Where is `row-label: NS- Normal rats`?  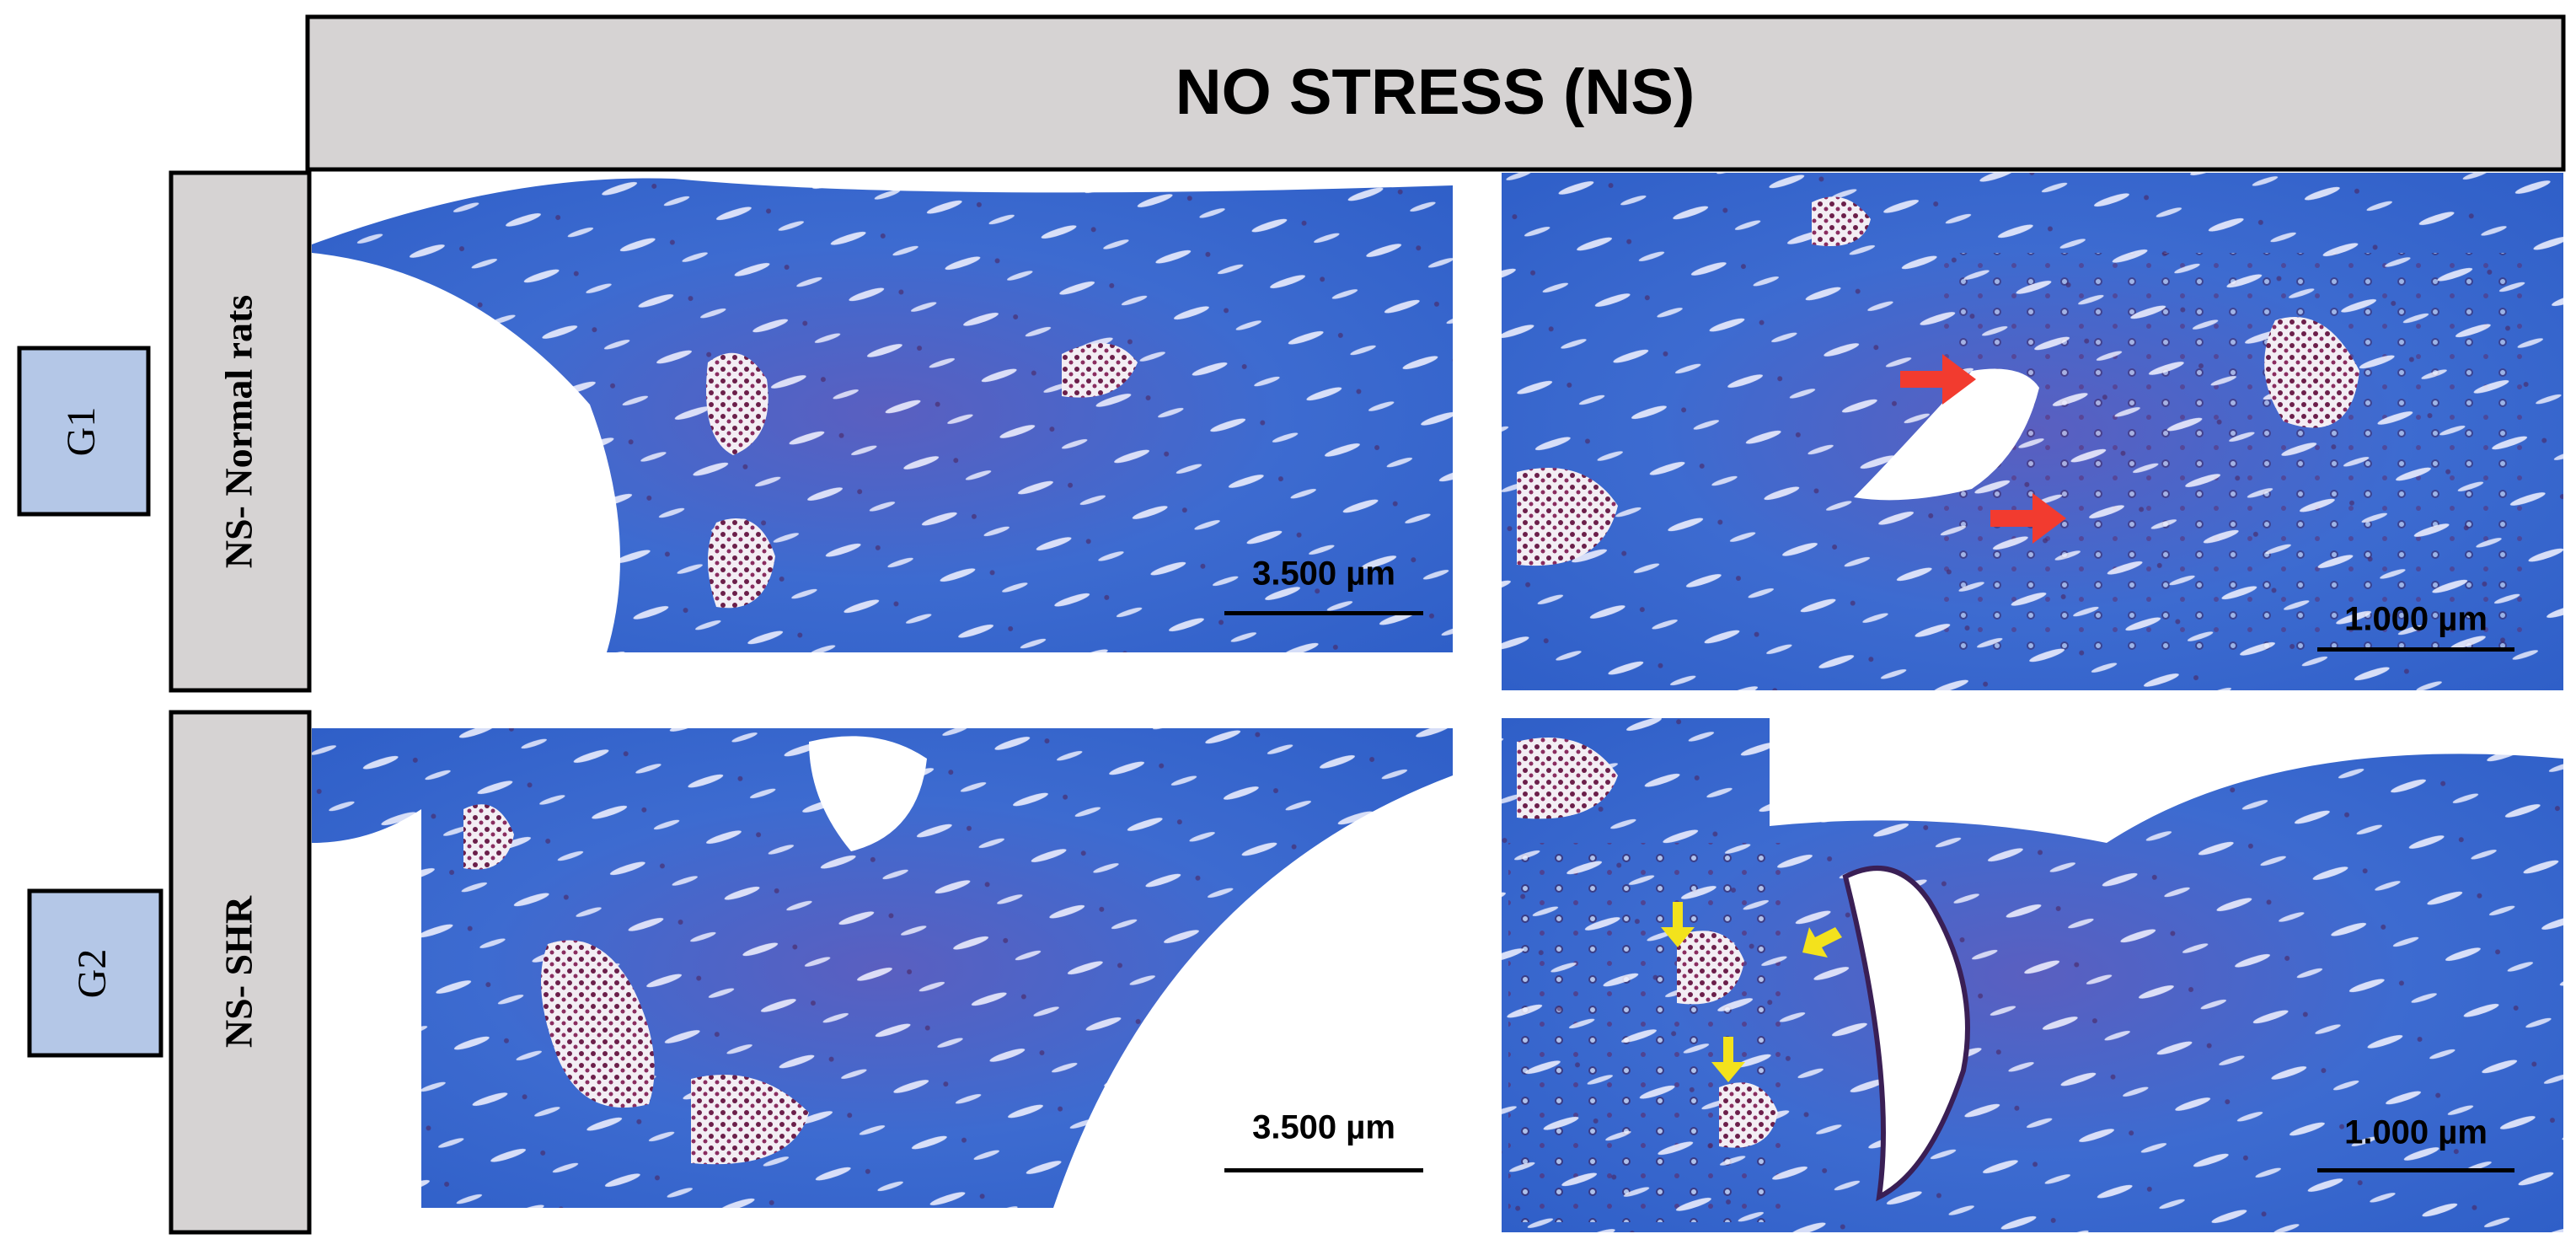
row-label: NS- Normal rats is located at coordinates (239, 432).